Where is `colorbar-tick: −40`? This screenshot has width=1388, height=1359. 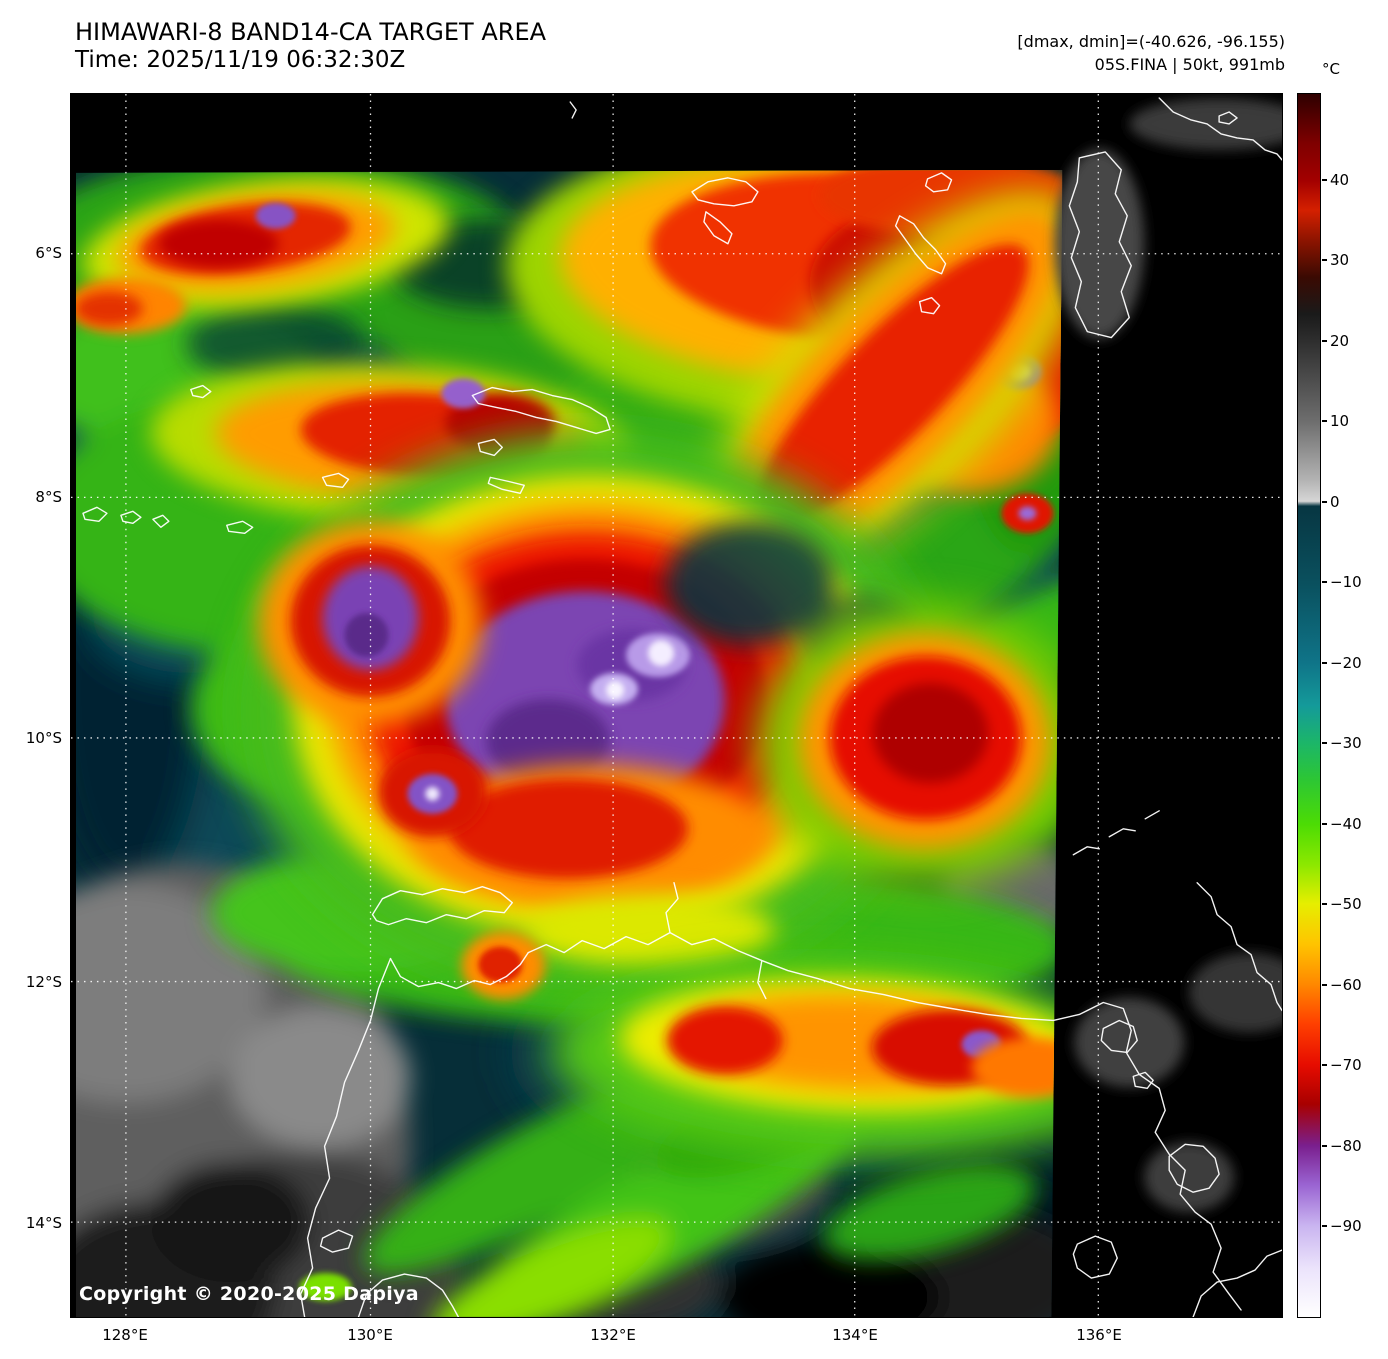 colorbar-tick: −40 is located at coordinates (1342, 824).